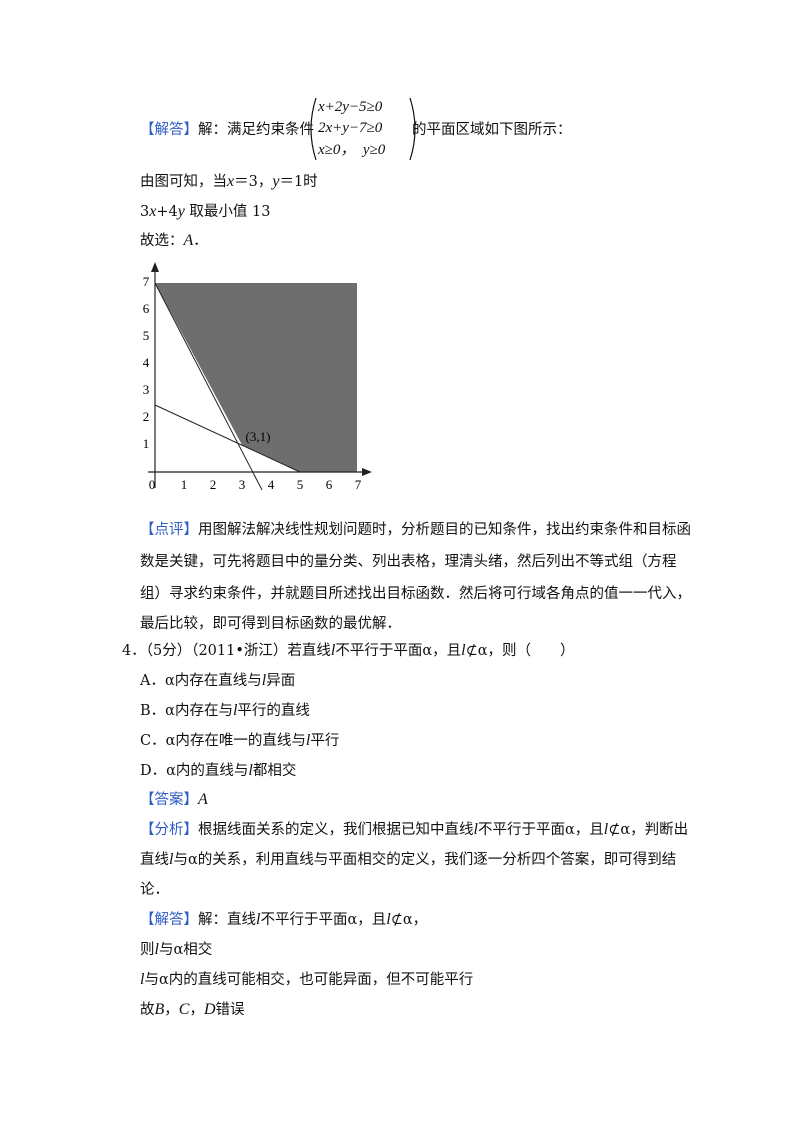  Describe the element at coordinates (200, 241) in the screenshot. I see `text-segment: ．` at that location.